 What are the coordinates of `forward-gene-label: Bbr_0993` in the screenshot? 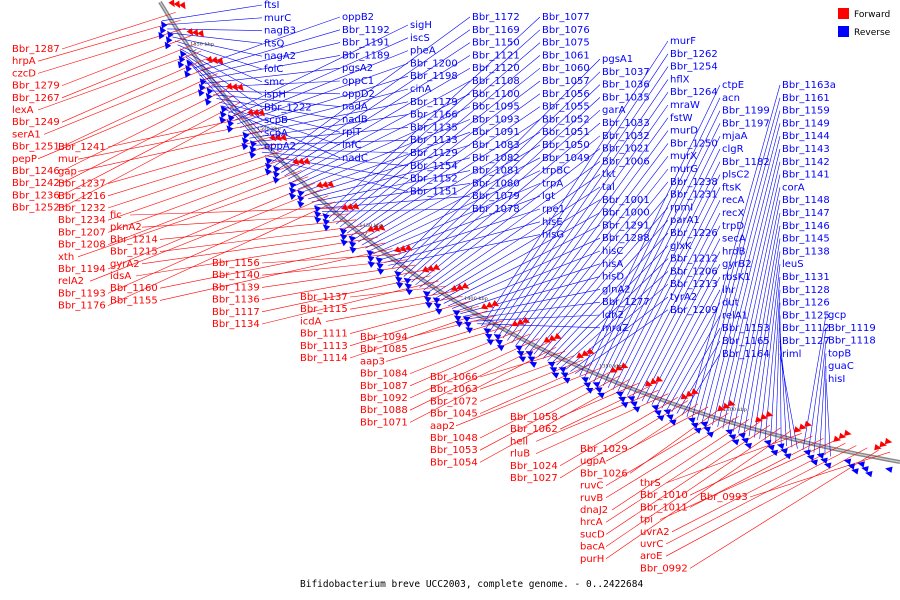 It's located at (724, 497).